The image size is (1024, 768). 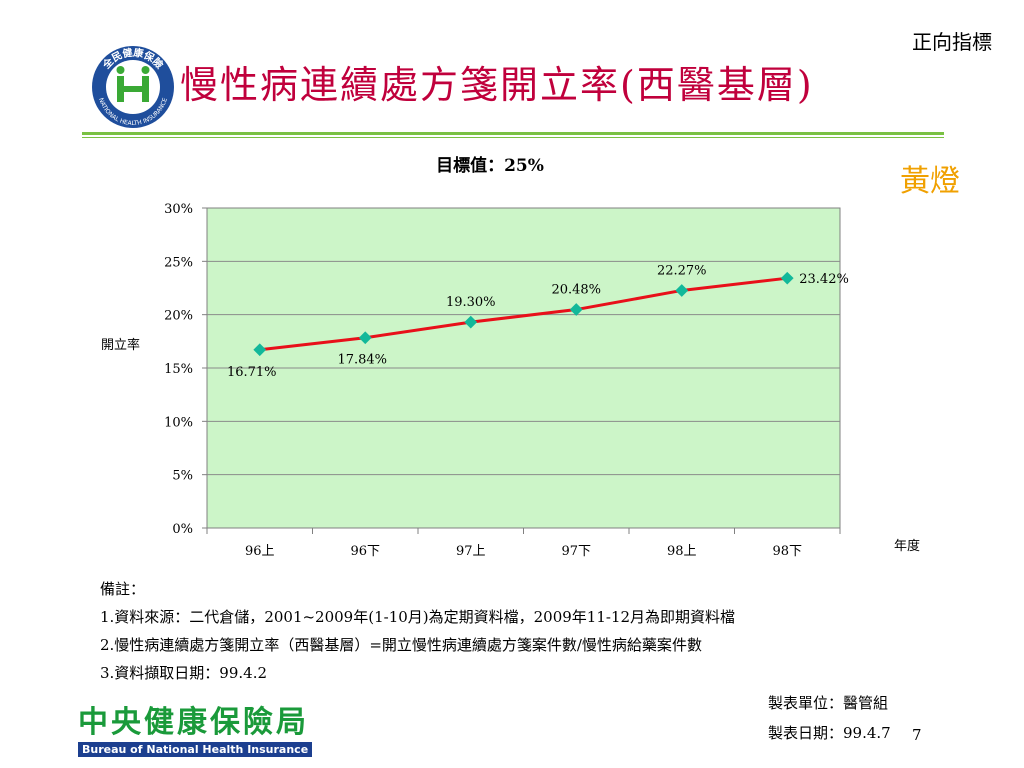 What do you see at coordinates (193, 722) in the screenshot?
I see `footer-org-zh: 中央健康保險局` at bounding box center [193, 722].